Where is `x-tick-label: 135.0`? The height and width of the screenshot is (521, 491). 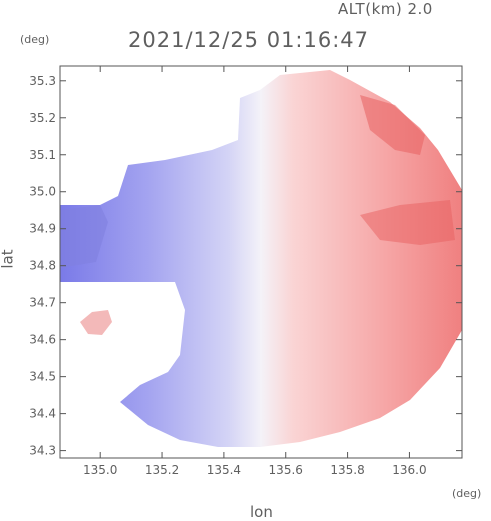 x-tick-label: 135.0 is located at coordinates (100, 470).